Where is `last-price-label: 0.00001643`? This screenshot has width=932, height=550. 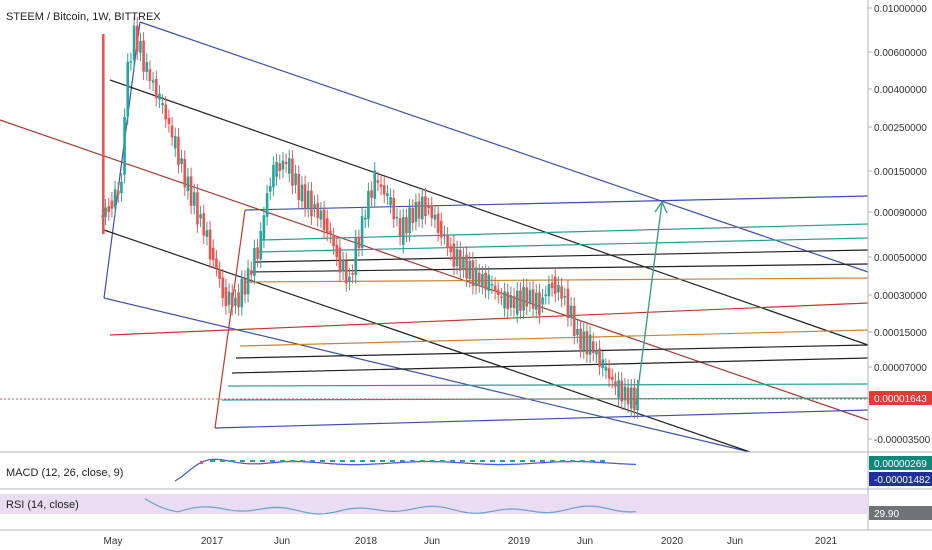
last-price-label: 0.00001643 is located at coordinates (900, 399).